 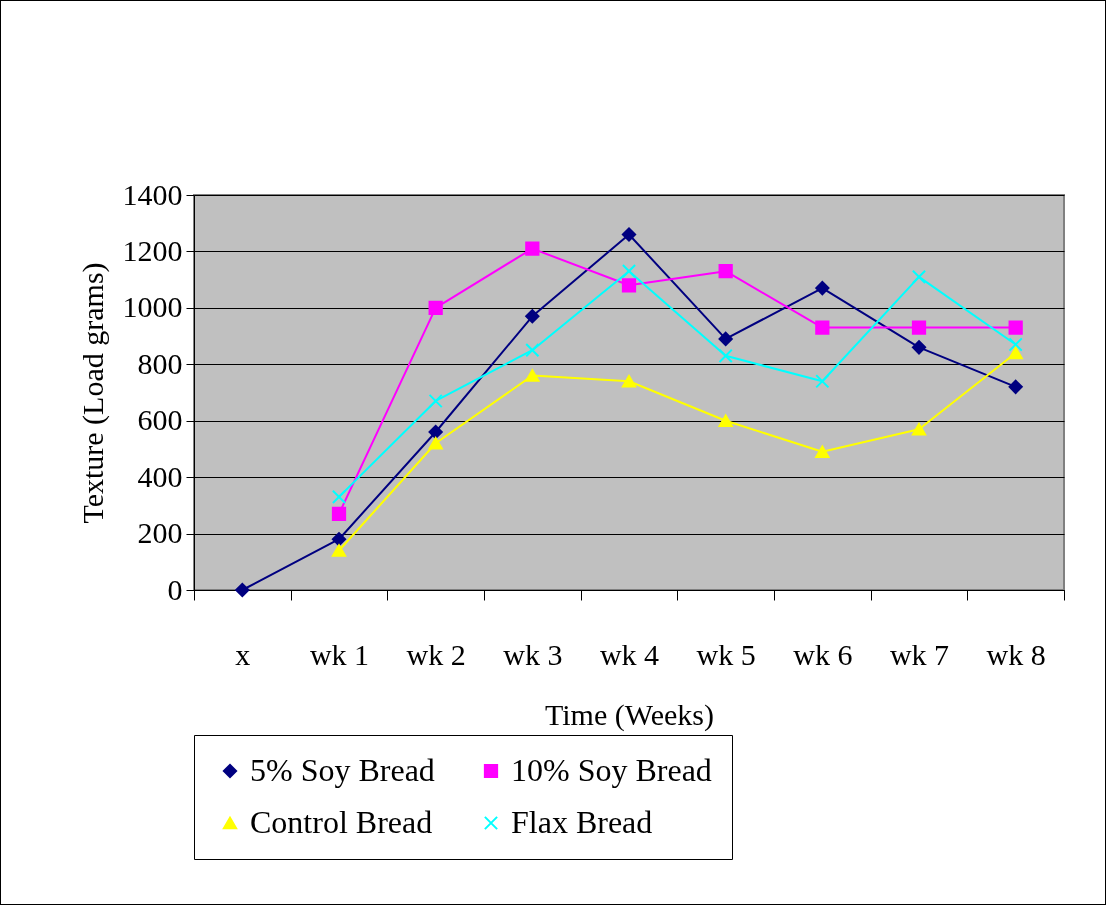 I want to click on x-tick-label: wk 8, so click(x=1016, y=654).